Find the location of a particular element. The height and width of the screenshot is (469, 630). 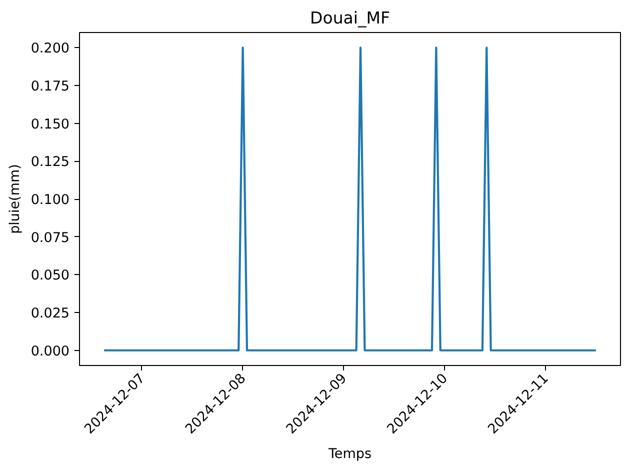

y-tick-label: 0.100 is located at coordinates (50, 200).